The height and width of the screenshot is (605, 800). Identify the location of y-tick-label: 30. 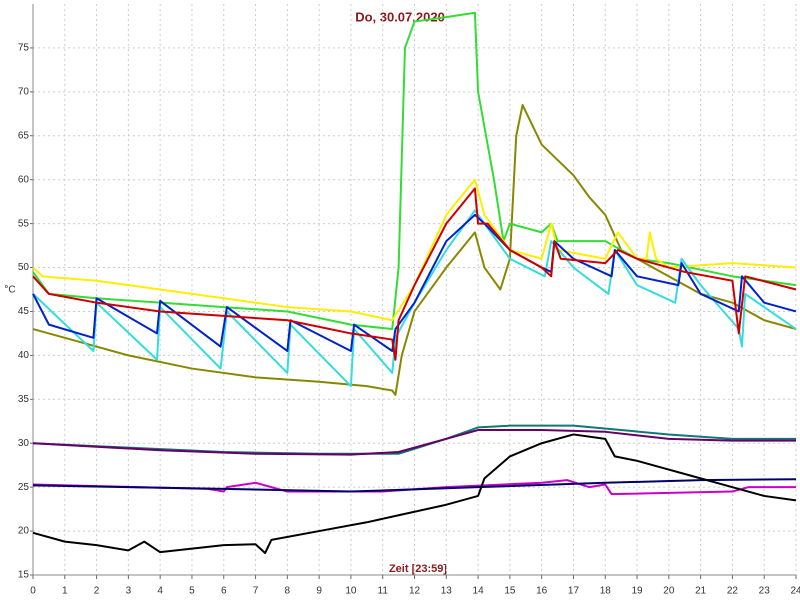
(24, 443).